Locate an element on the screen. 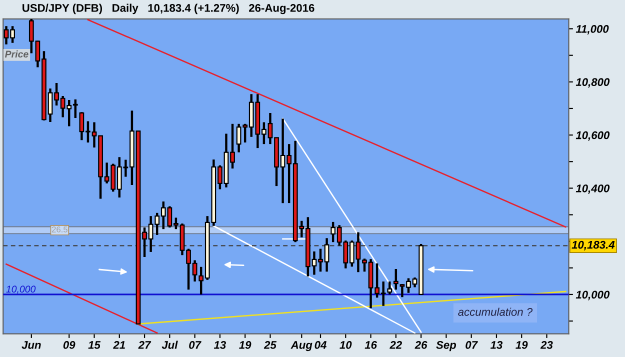 Image resolution: width=625 pixels, height=357 pixels. x-tick-label: 21 is located at coordinates (119, 345).